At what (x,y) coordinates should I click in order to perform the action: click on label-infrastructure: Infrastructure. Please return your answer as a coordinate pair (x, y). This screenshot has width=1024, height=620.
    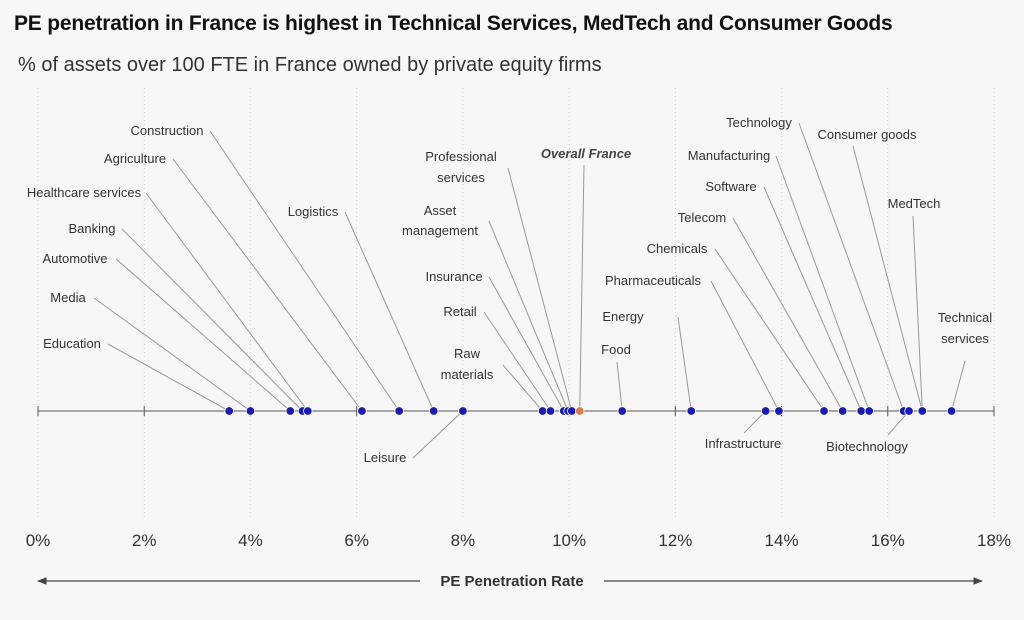
    Looking at the image, I should click on (743, 443).